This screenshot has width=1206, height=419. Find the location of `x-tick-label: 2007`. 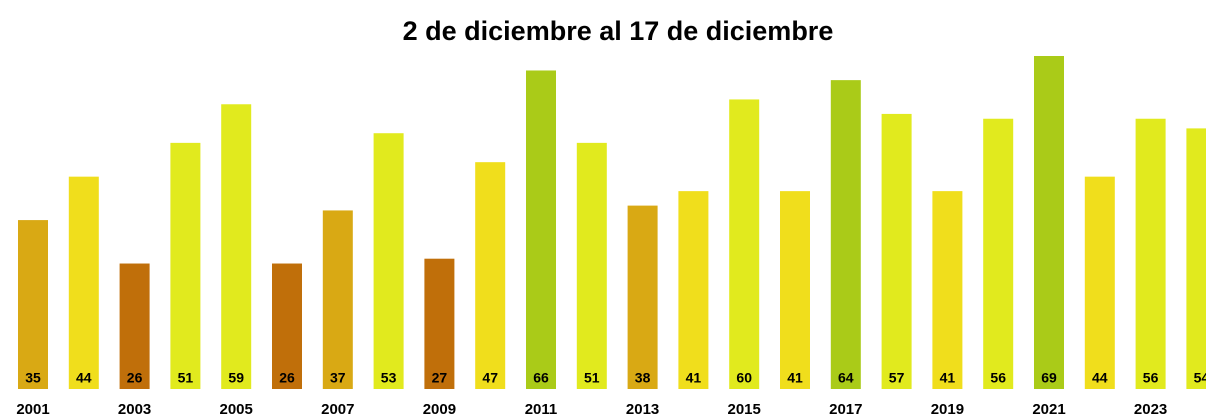

x-tick-label: 2007 is located at coordinates (337, 409).